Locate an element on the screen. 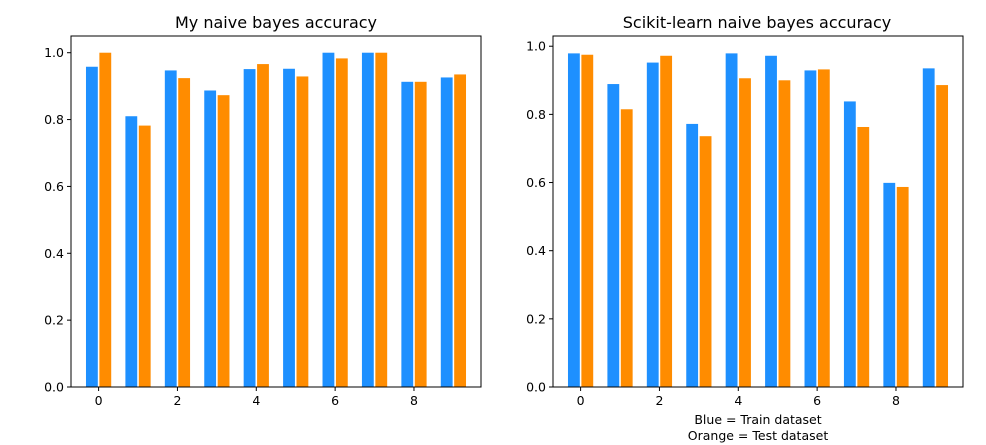 The width and height of the screenshot is (986, 445). chart-title: Scikit-learn naive bayes accuracy is located at coordinates (757, 22).